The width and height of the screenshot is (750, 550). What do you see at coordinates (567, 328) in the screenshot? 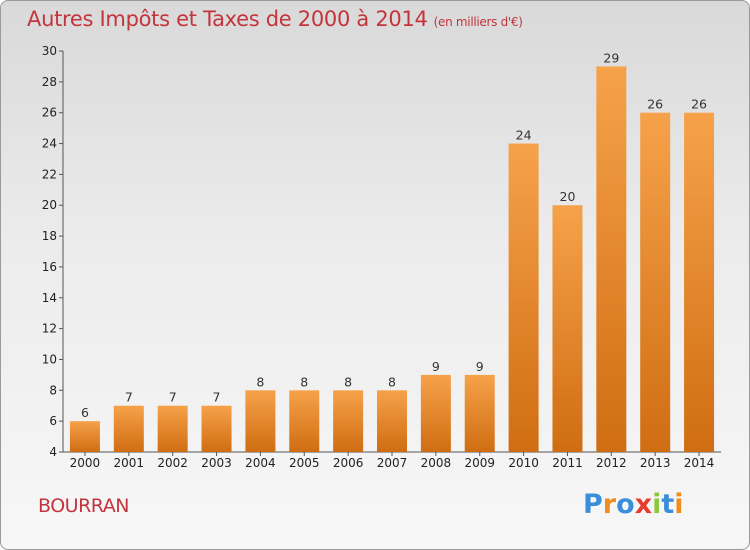
I see `bar-2011` at bounding box center [567, 328].